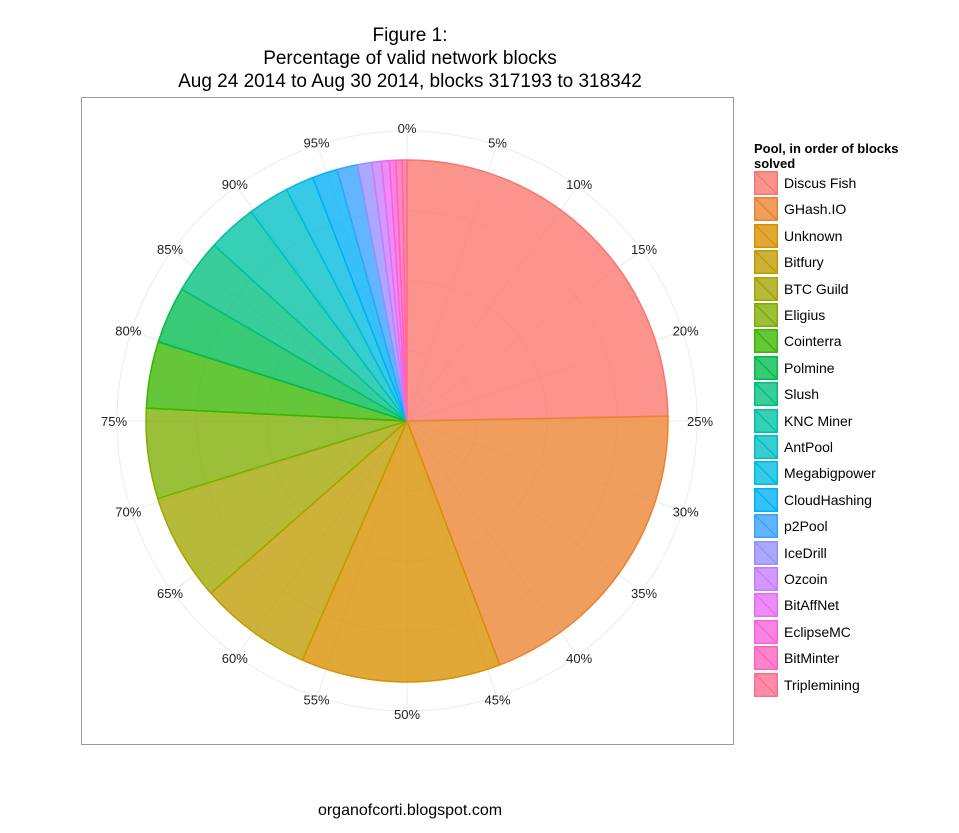 This screenshot has width=959, height=833. What do you see at coordinates (537, 290) in the screenshot?
I see `pie-slice-discus-fish` at bounding box center [537, 290].